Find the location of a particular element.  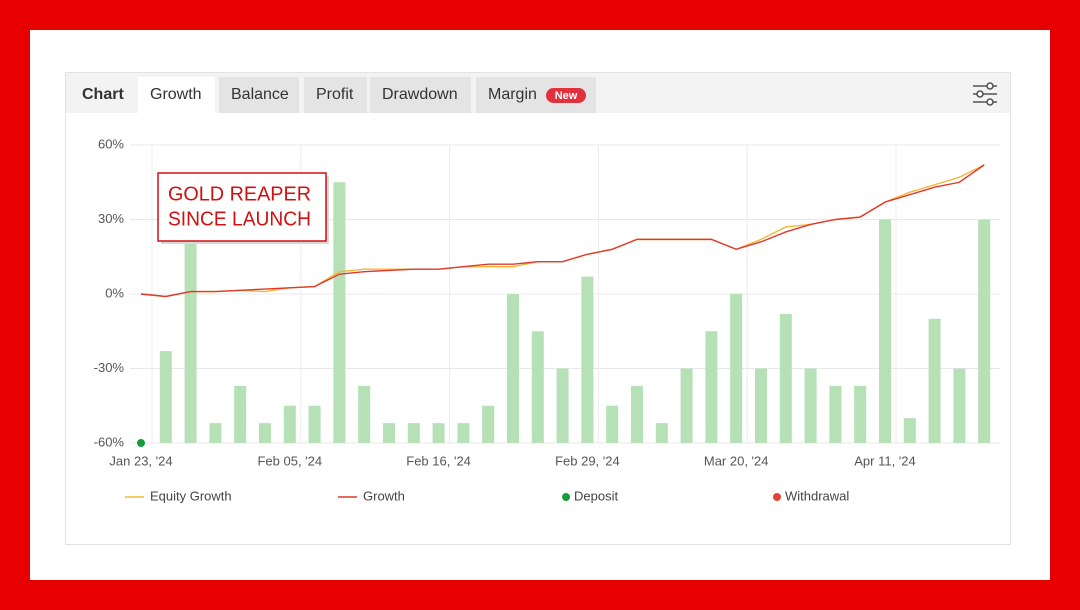

badge is located at coordinates (566, 95).